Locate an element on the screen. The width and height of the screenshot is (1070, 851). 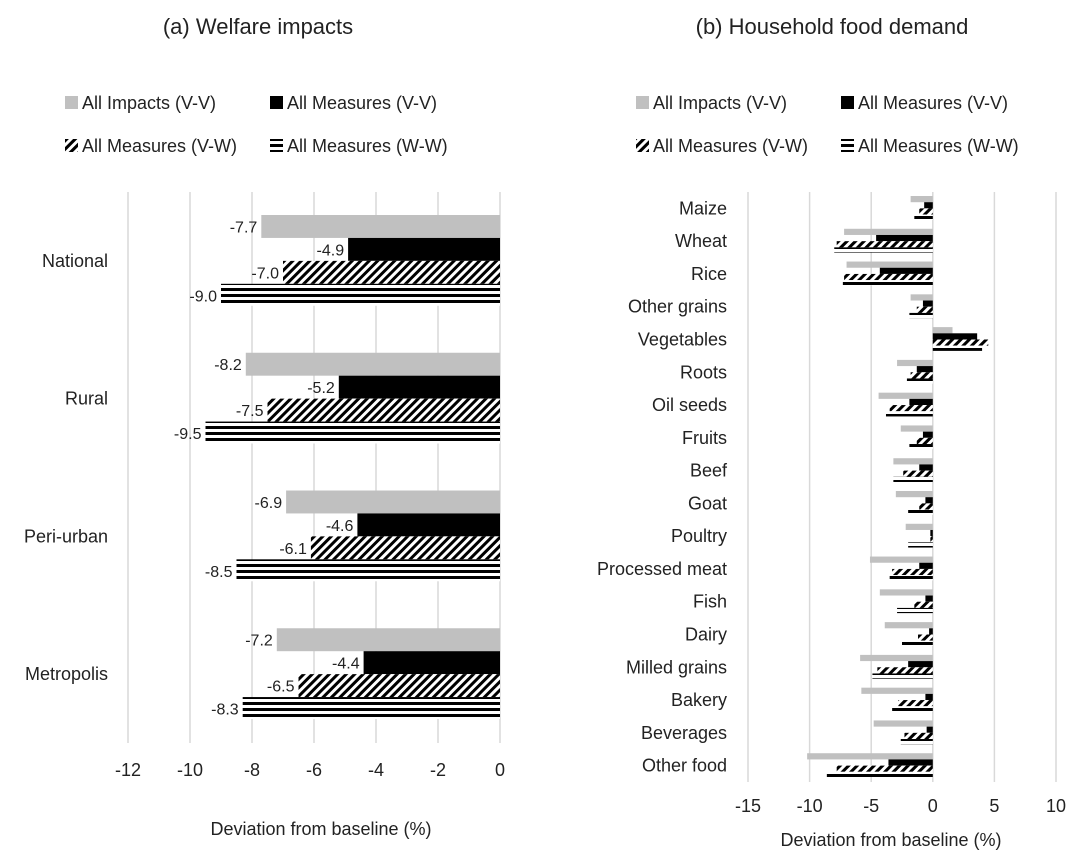
panel-b-bar-goat-measures-ww is located at coordinates (920, 512).